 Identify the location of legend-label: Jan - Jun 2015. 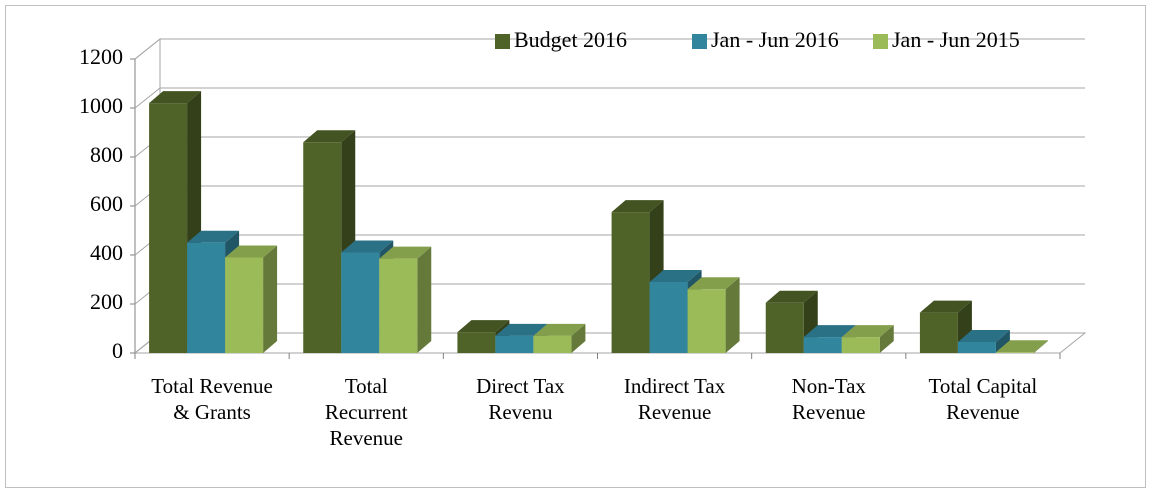
(956, 39).